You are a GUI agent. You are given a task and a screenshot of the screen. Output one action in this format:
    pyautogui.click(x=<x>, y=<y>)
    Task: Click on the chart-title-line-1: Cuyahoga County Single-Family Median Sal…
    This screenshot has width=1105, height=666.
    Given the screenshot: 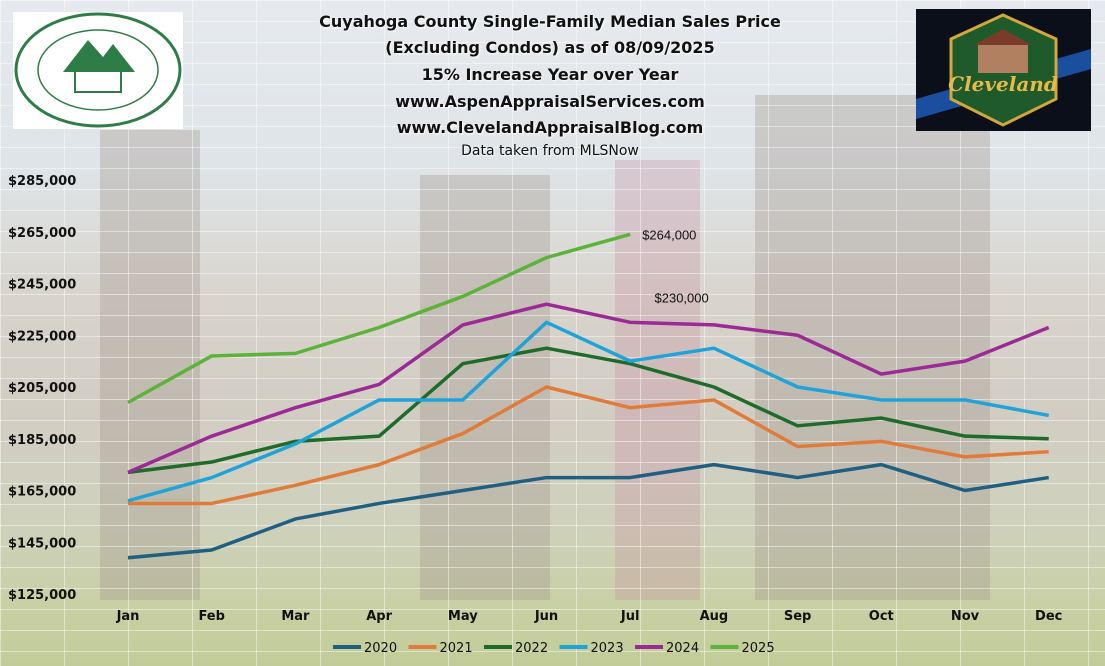 What is the action you would take?
    pyautogui.click(x=550, y=21)
    